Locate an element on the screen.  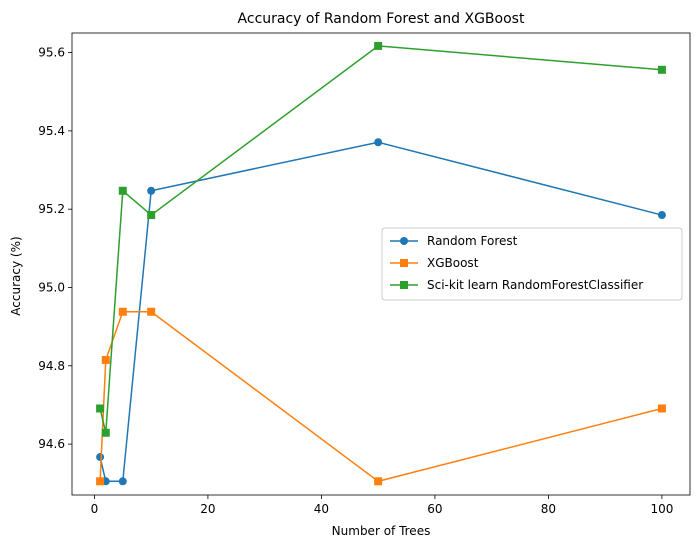
legend-box is located at coordinates (532, 264).